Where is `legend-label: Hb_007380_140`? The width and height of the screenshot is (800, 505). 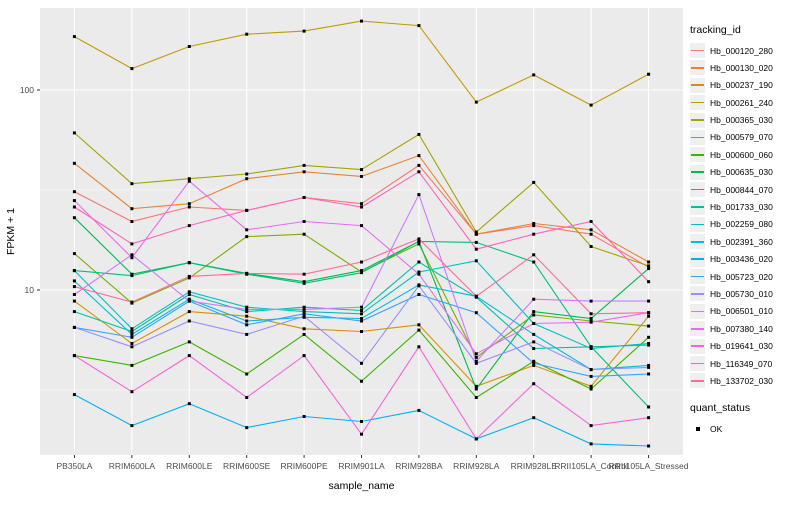 legend-label: Hb_007380_140 is located at coordinates (741, 328).